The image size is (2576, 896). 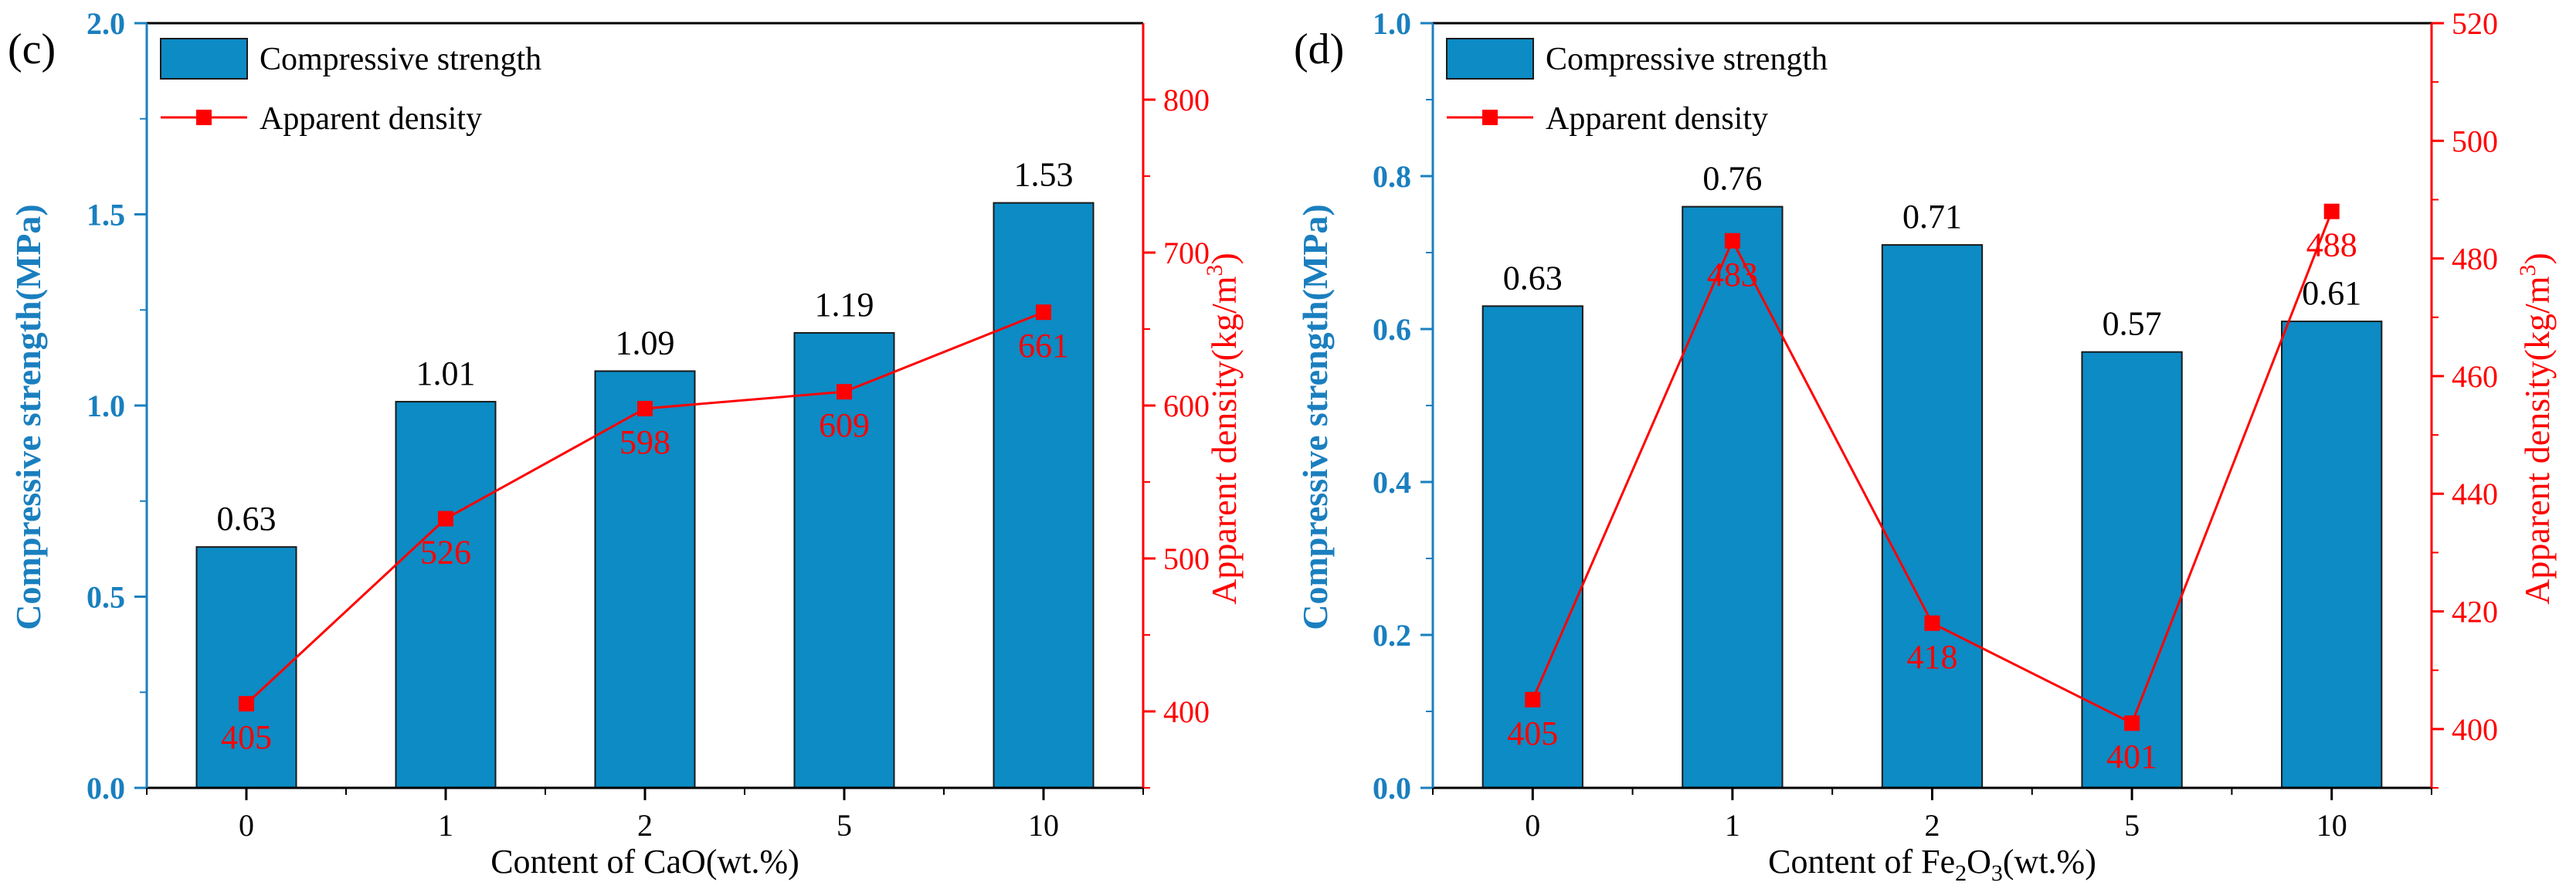 What do you see at coordinates (2475, 612) in the screenshot?
I see `right-tick-label: 420` at bounding box center [2475, 612].